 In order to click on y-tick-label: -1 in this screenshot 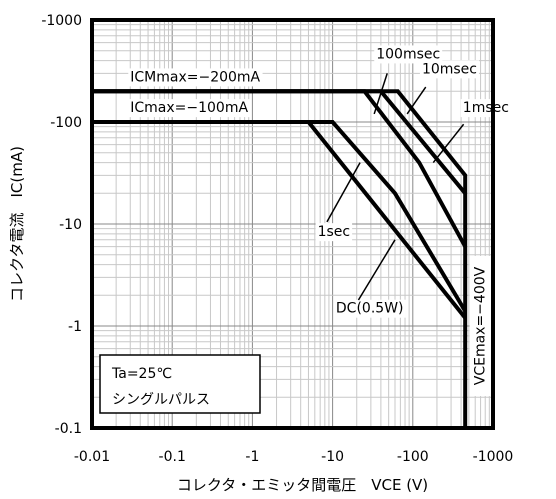, I will do `click(75, 327)`.